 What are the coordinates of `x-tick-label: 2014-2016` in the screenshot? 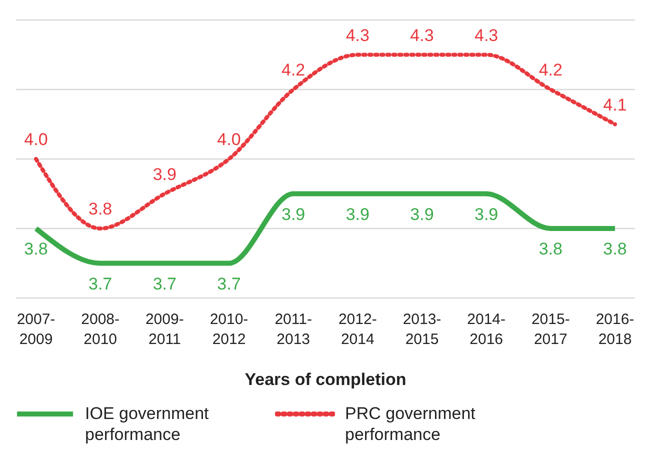 It's located at (486, 329).